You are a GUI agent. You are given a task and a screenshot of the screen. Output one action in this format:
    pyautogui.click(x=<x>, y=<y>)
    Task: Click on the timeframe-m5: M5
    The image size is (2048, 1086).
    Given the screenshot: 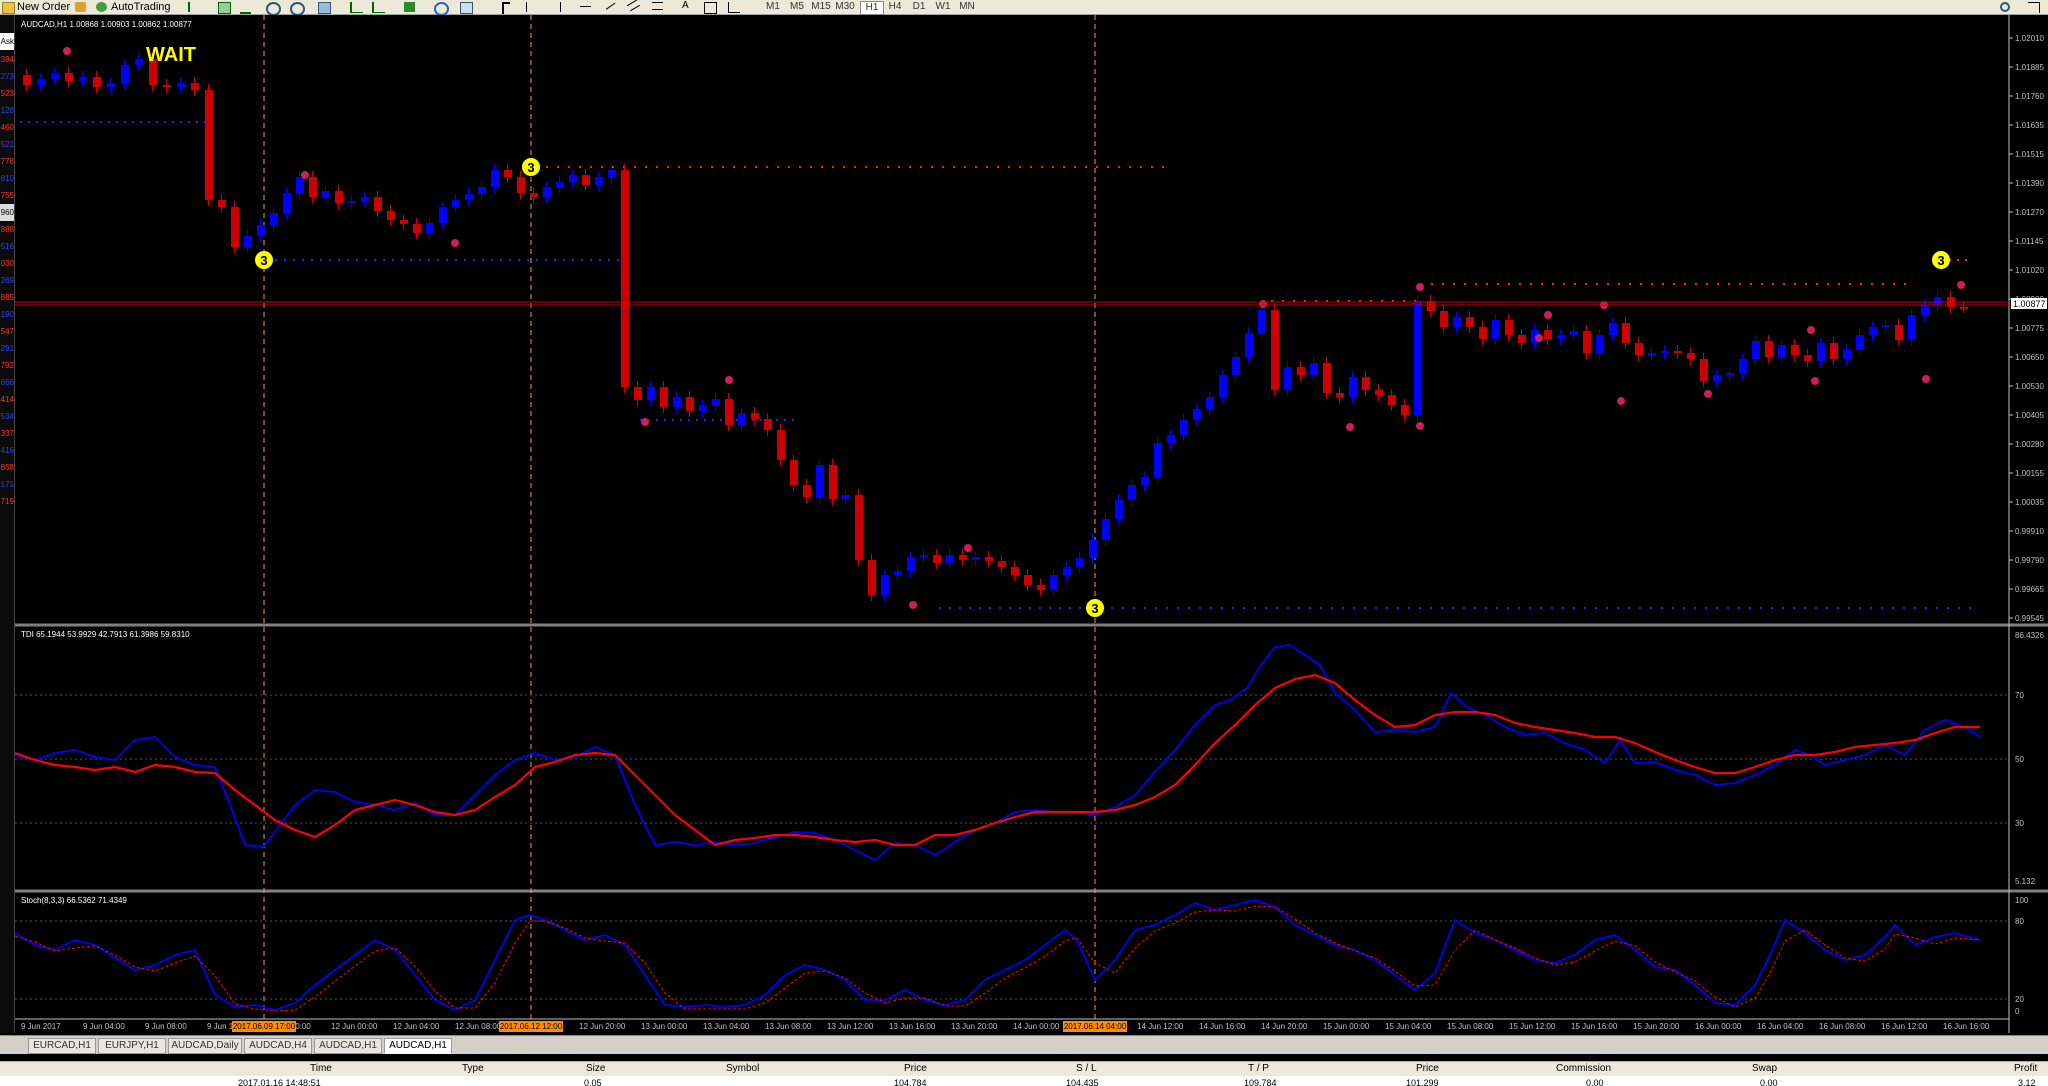 What is the action you would take?
    pyautogui.click(x=797, y=6)
    